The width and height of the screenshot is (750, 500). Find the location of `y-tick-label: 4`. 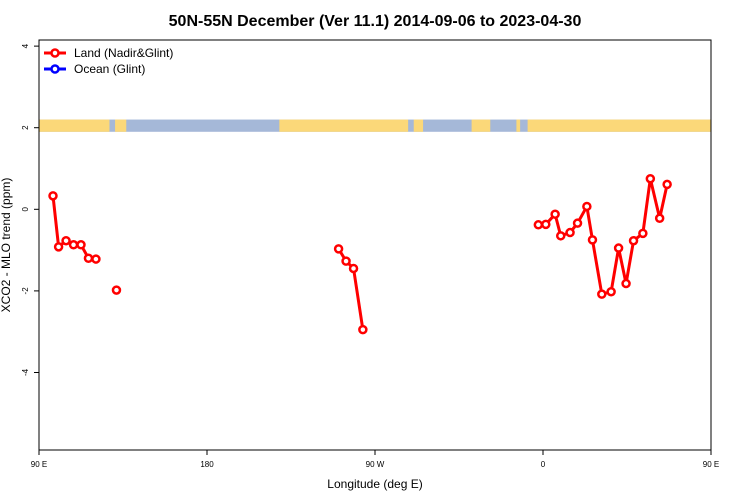

y-tick-label: 4 is located at coordinates (25, 45).